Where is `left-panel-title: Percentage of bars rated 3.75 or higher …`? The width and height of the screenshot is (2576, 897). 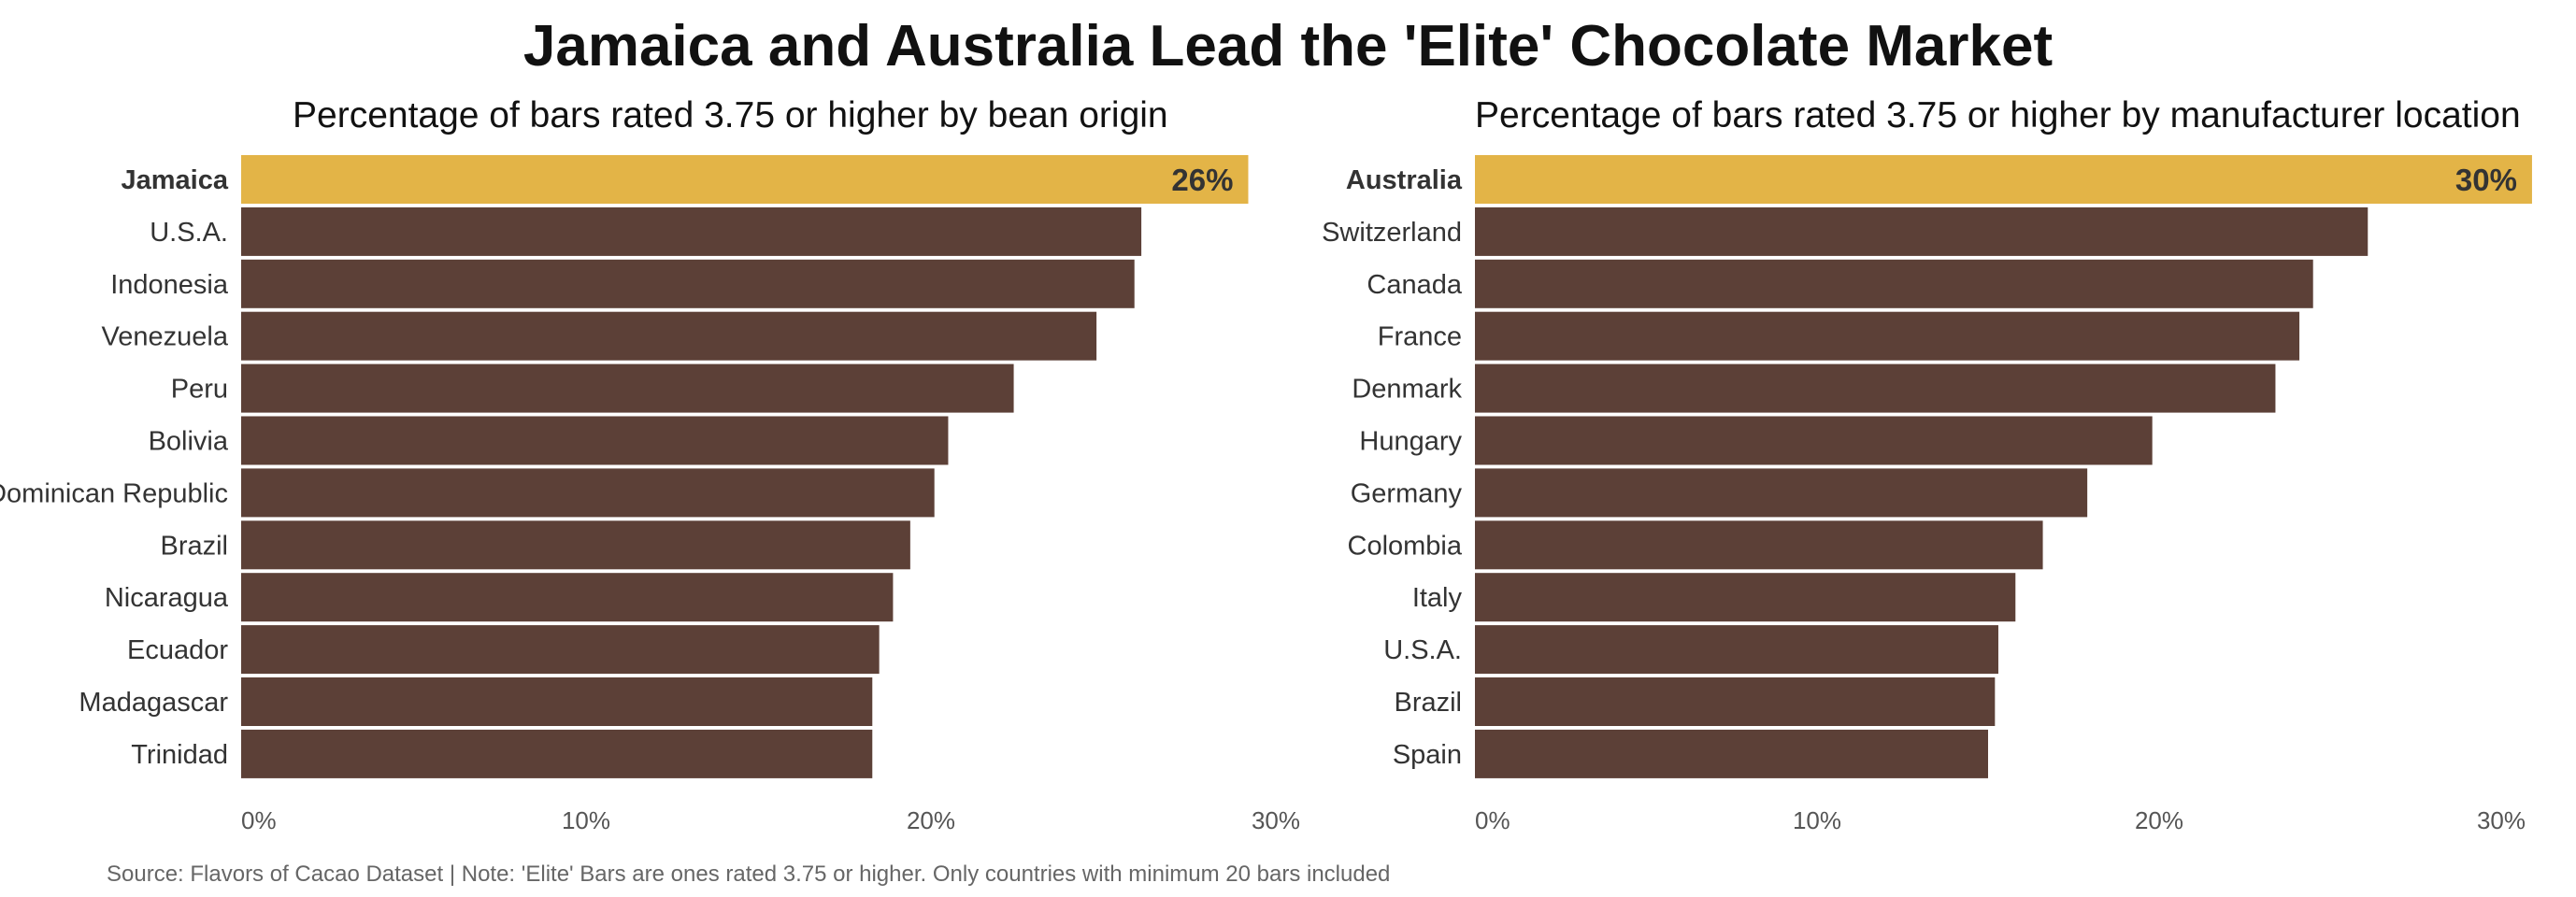 left-panel-title: Percentage of bars rated 3.75 or higher … is located at coordinates (730, 115).